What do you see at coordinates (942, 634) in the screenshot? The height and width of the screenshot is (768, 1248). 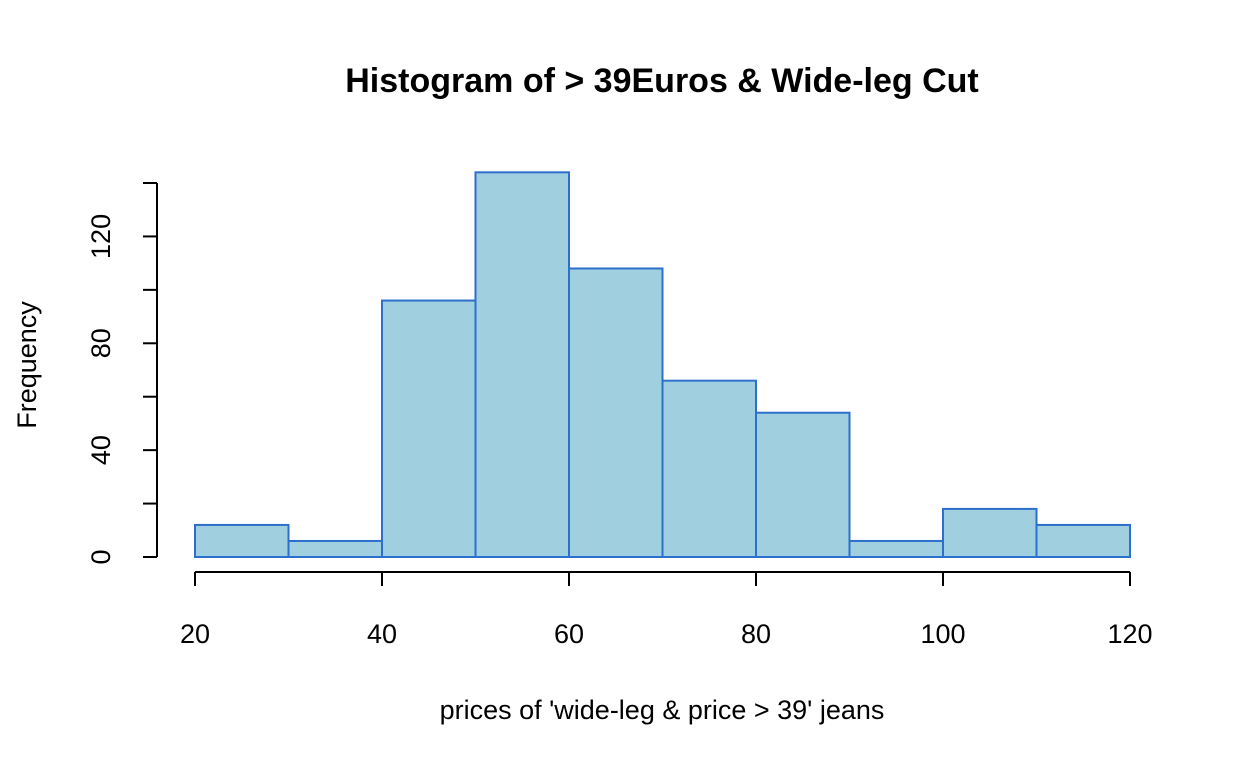 I see `x-tick-label: 100` at bounding box center [942, 634].